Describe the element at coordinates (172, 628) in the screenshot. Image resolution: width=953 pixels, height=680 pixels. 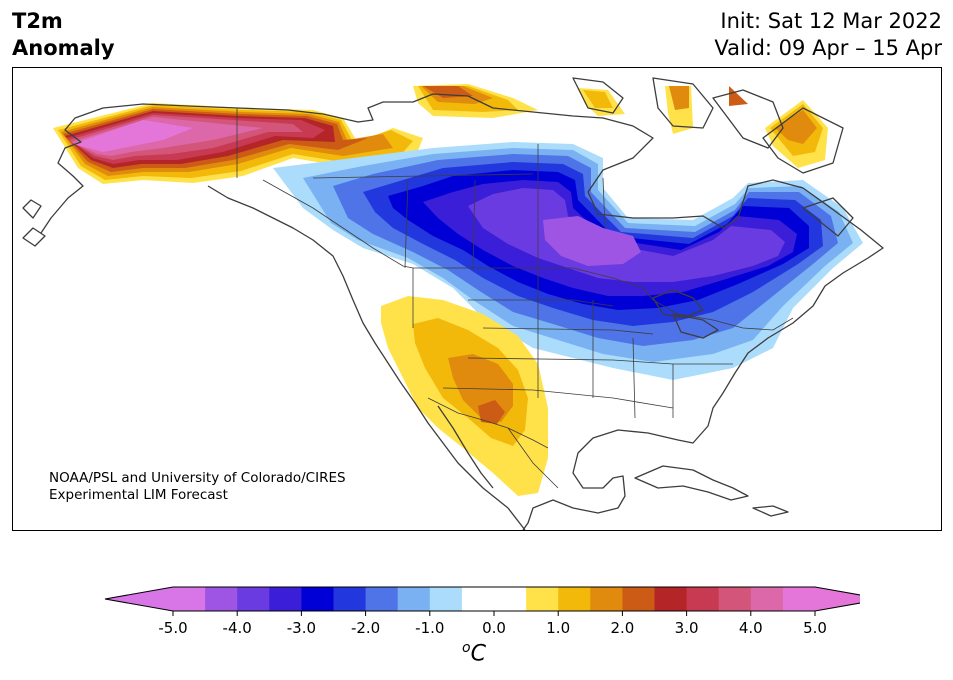
I see `colorbar-tick-label: -5.0` at that location.